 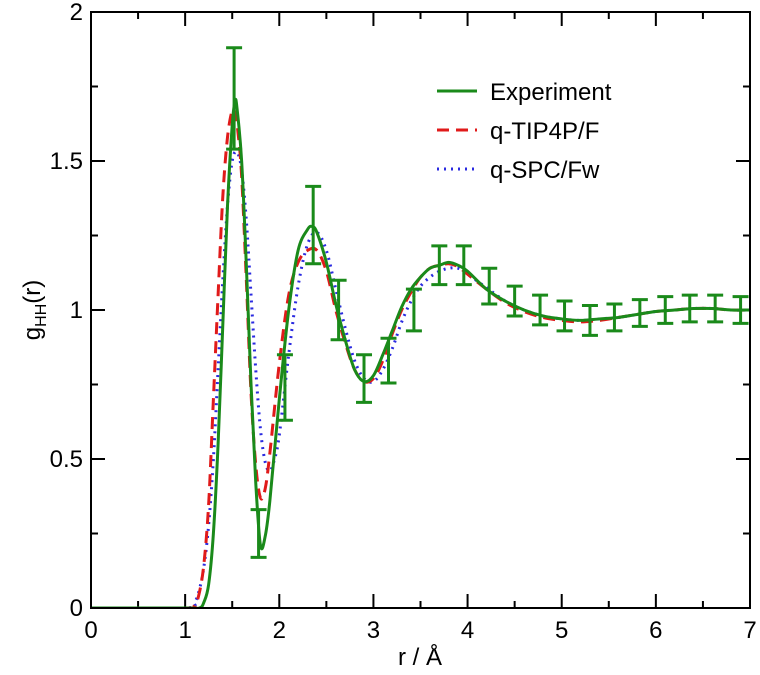 What do you see at coordinates (561, 630) in the screenshot?
I see `x-tick-label: 5` at bounding box center [561, 630].